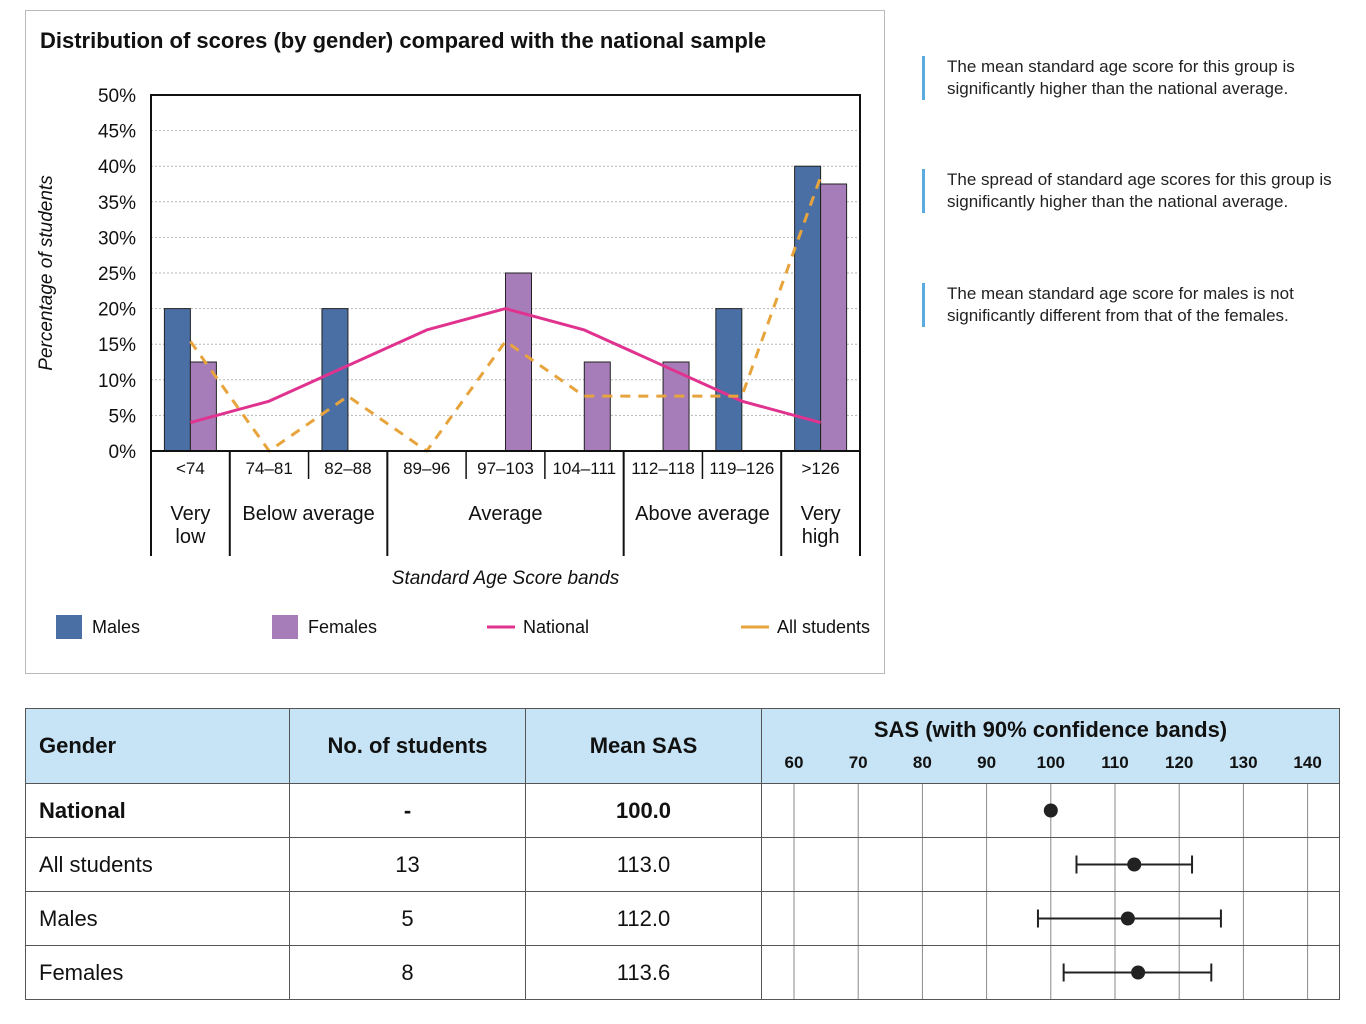 The height and width of the screenshot is (1024, 1366). Describe the element at coordinates (987, 762) in the screenshot. I see `confidence-axis-tick: 90` at that location.